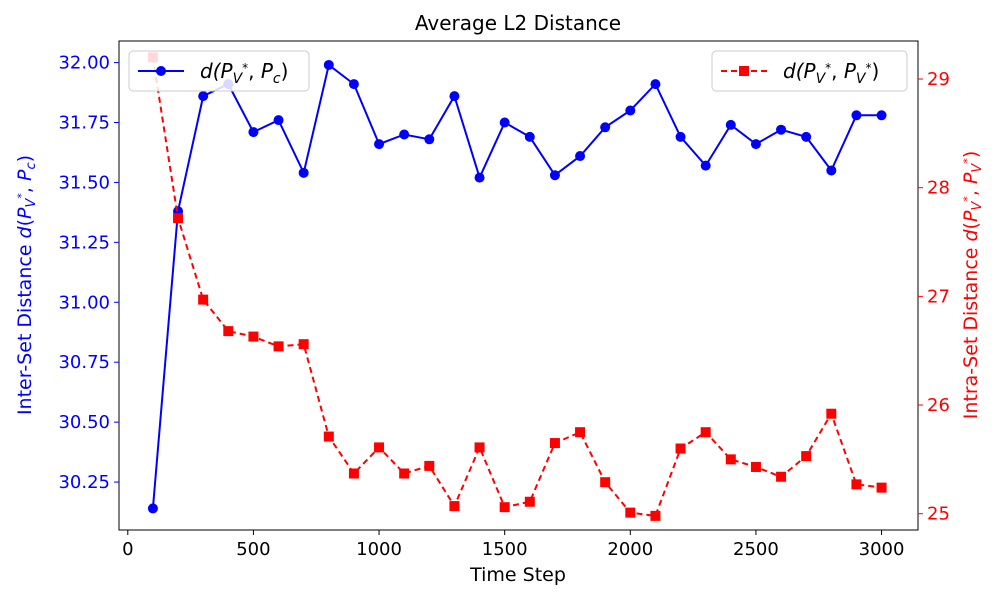 The image size is (1000, 600). Describe the element at coordinates (517, 575) in the screenshot. I see `x-axis-title: Time Step` at that location.